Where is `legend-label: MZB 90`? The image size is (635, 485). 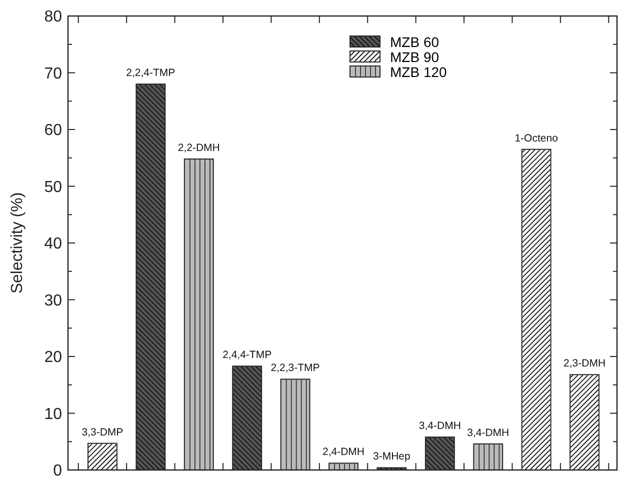 legend-label: MZB 90 is located at coordinates (415, 56).